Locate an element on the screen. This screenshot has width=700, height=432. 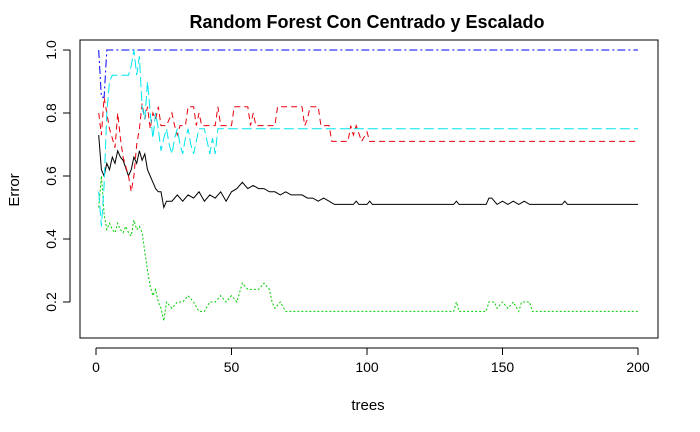
x-axis: 0 50 100 150 200 is located at coordinates (371, 361).